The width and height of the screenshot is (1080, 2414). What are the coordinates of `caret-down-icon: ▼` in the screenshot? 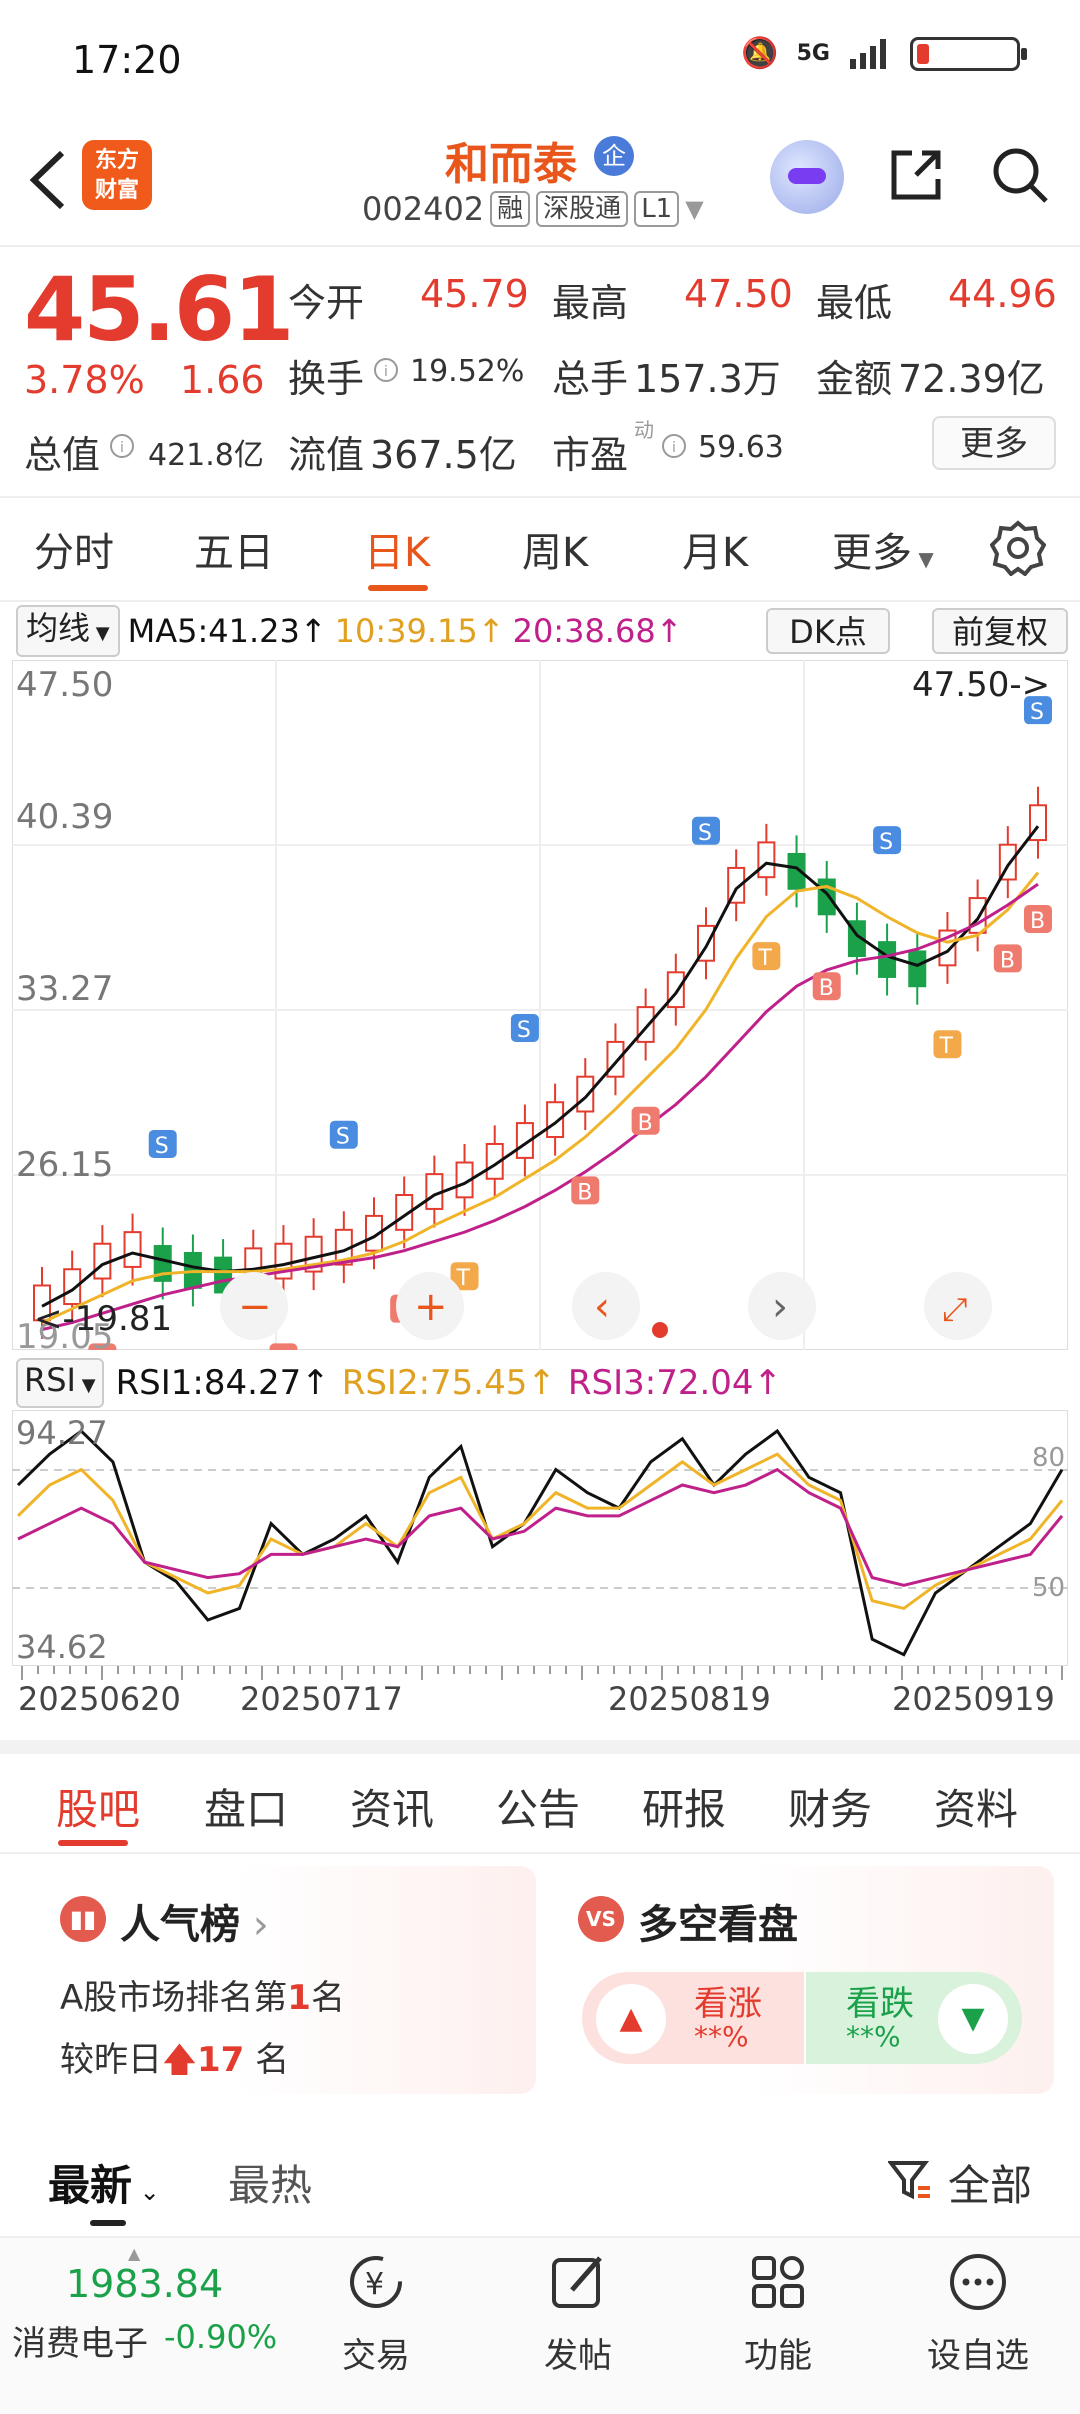 It's located at (923, 559).